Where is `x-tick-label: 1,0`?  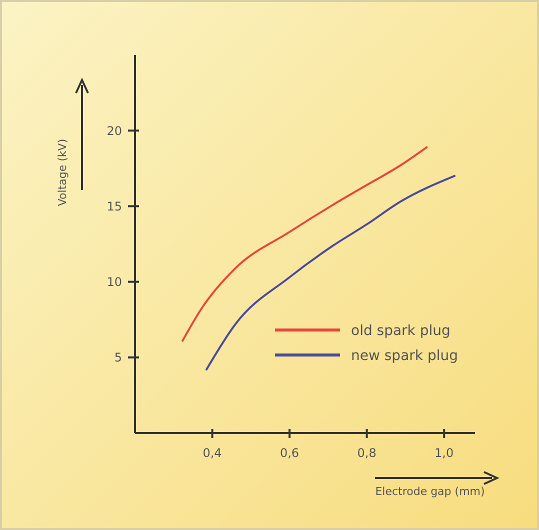
x-tick-label: 1,0 is located at coordinates (444, 453).